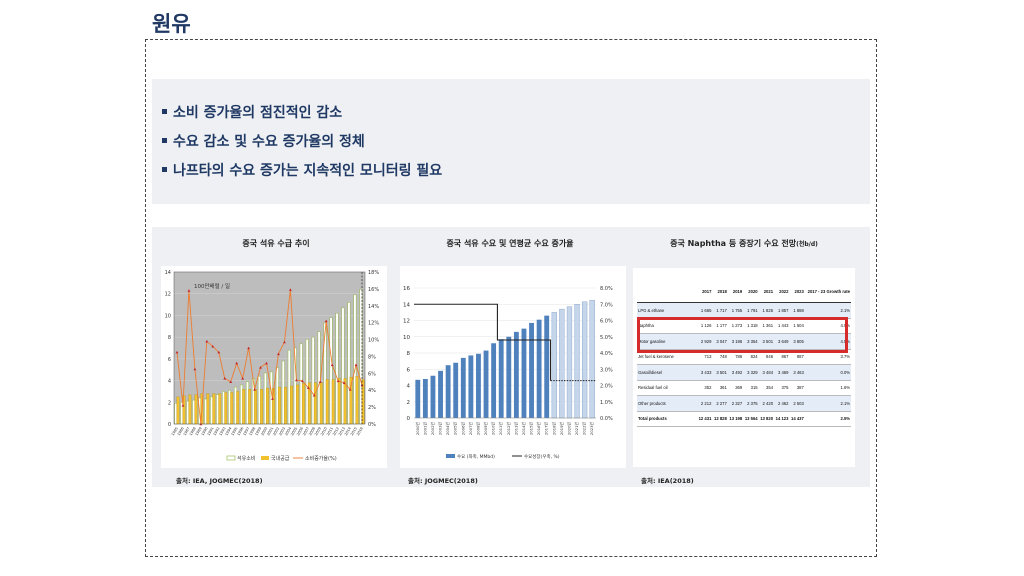 Image resolution: width=1024 pixels, height=576 pixels. I want to click on legend-label: 수요 (좌축, MMbd), so click(476, 456).